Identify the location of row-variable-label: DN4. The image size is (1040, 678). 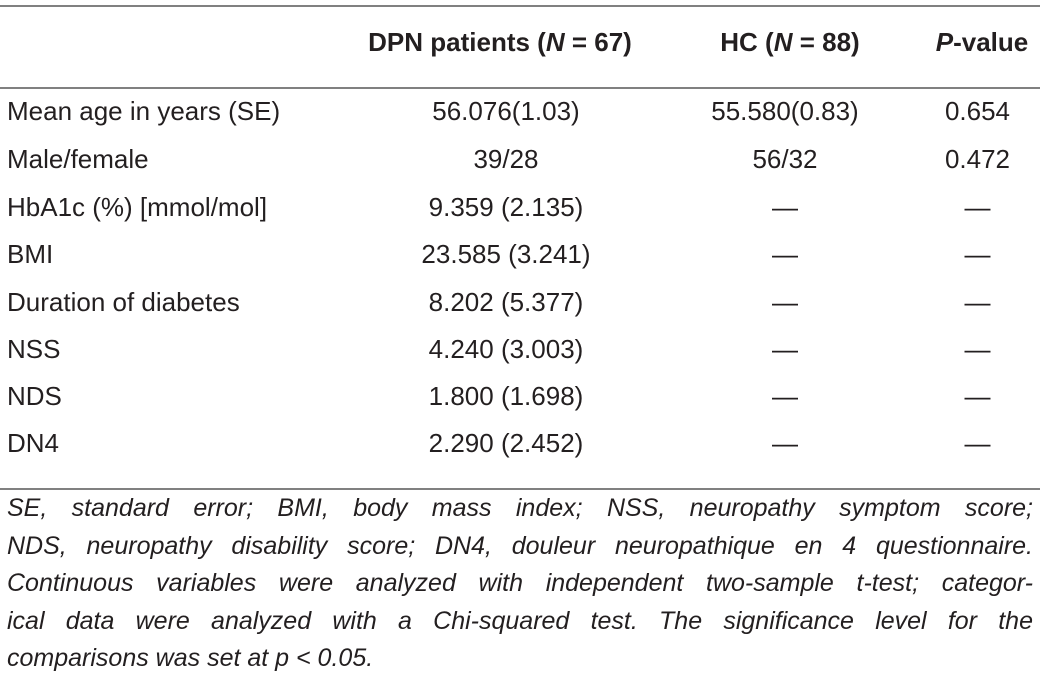
(33, 443).